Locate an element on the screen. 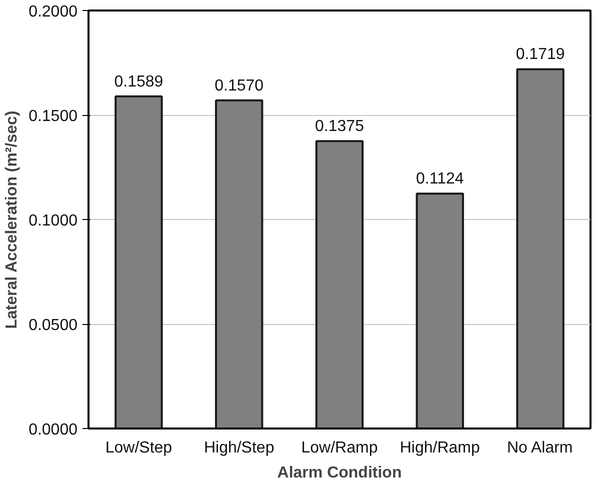  data-label: 0.1375 is located at coordinates (339, 127).